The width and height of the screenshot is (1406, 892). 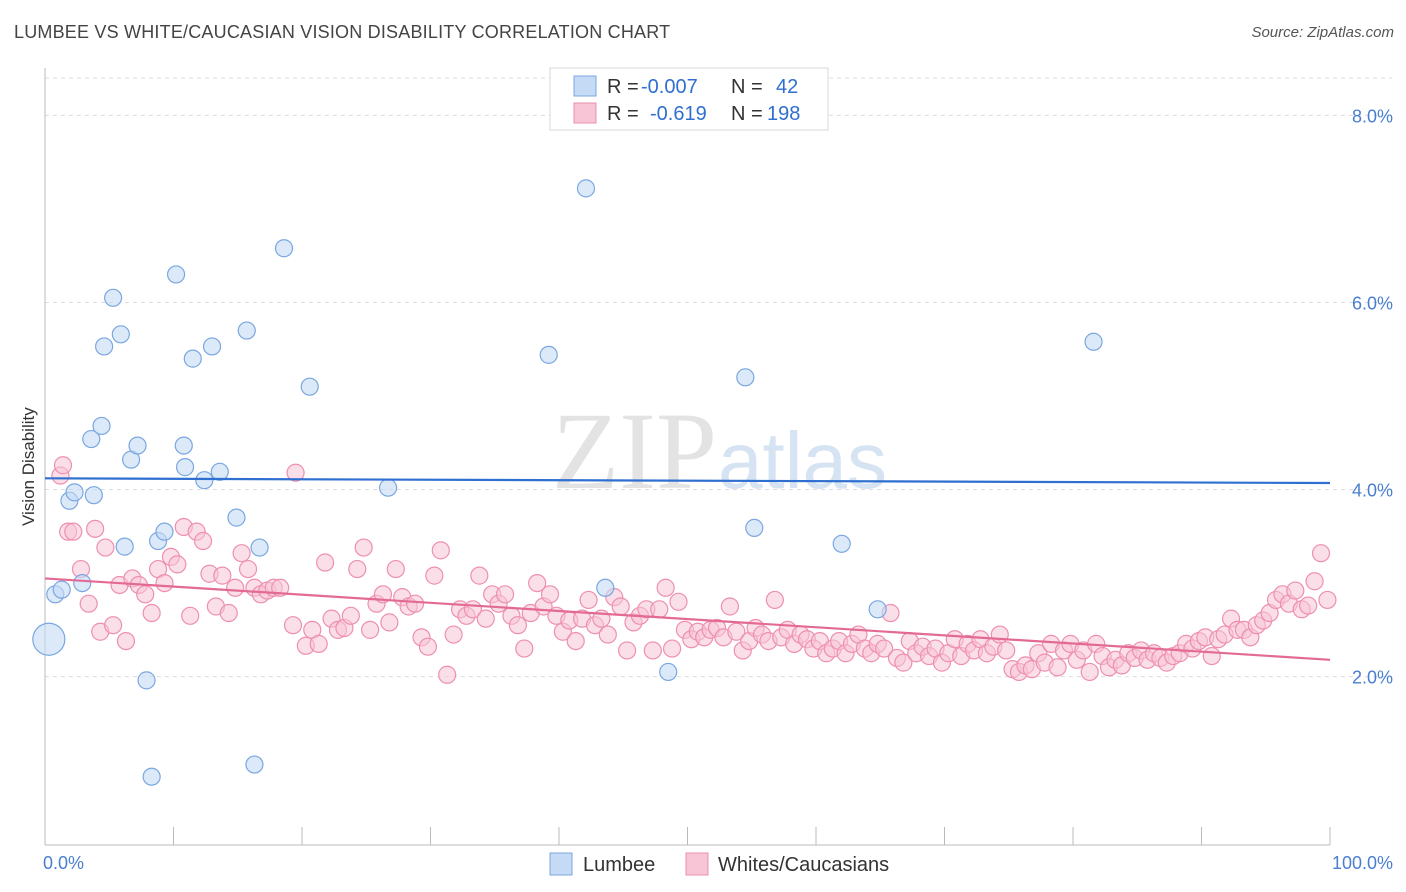 I want to click on x-tick-label: 0.0%, so click(x=63, y=863).